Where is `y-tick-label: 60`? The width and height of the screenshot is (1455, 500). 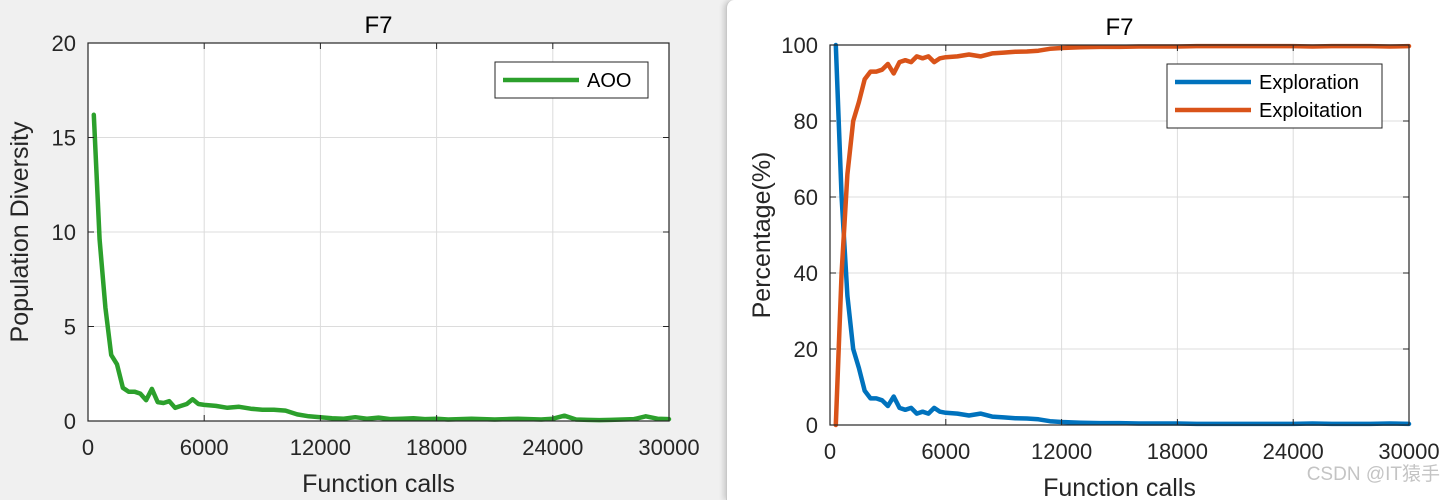 y-tick-label: 60 is located at coordinates (806, 197).